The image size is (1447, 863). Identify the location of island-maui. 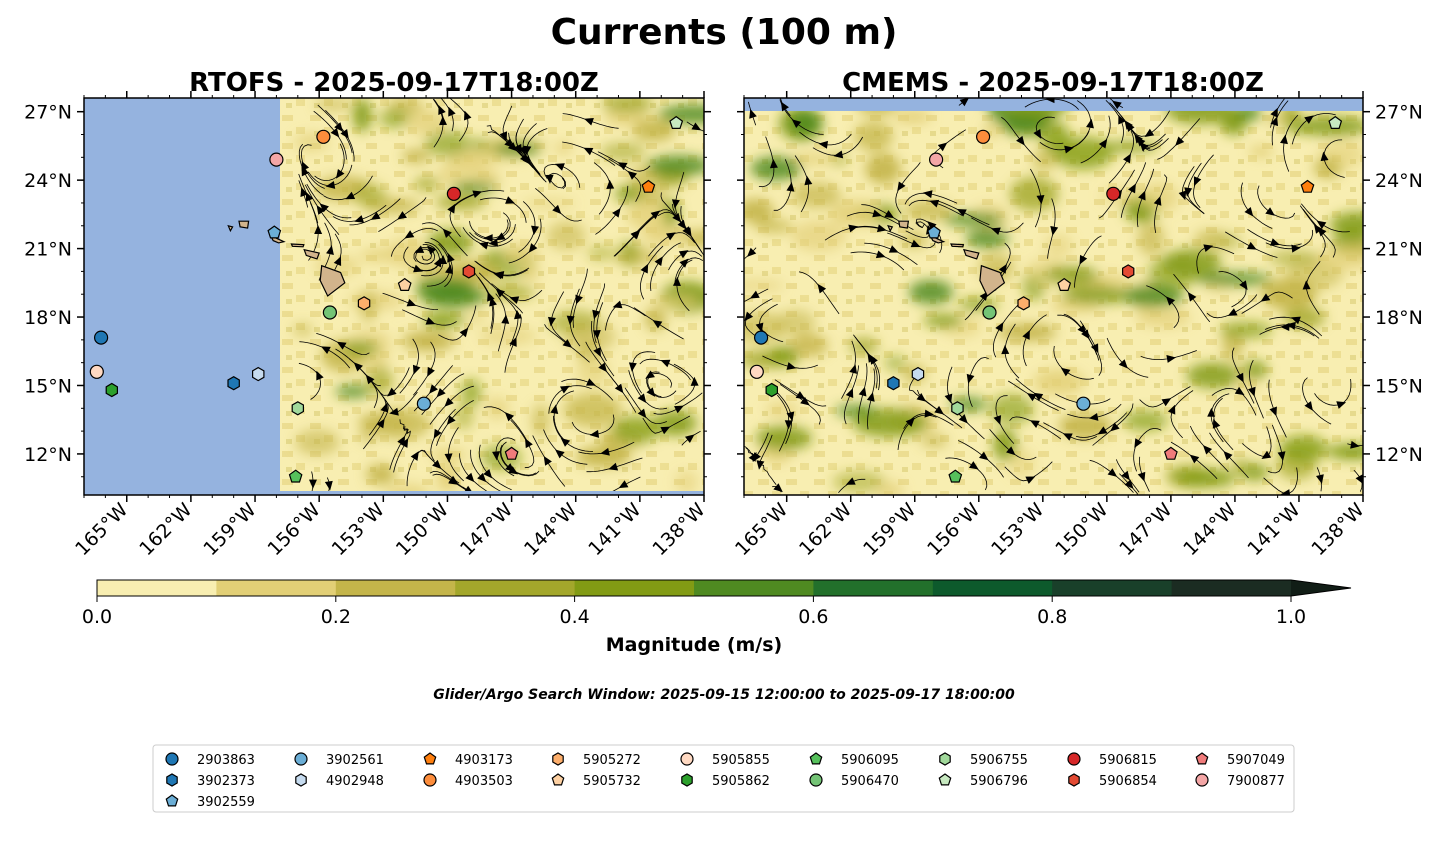
(312, 254).